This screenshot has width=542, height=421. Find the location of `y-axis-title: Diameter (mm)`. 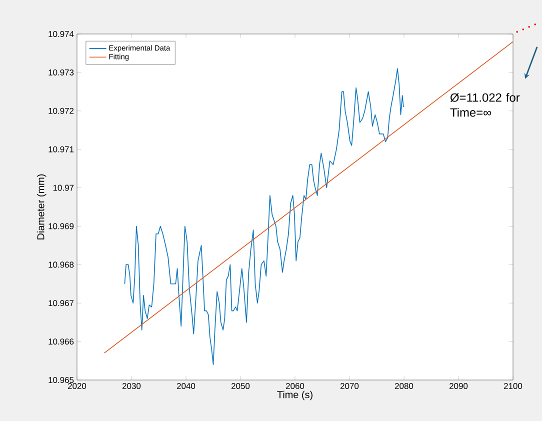

y-axis-title: Diameter (mm) is located at coordinates (41, 207).